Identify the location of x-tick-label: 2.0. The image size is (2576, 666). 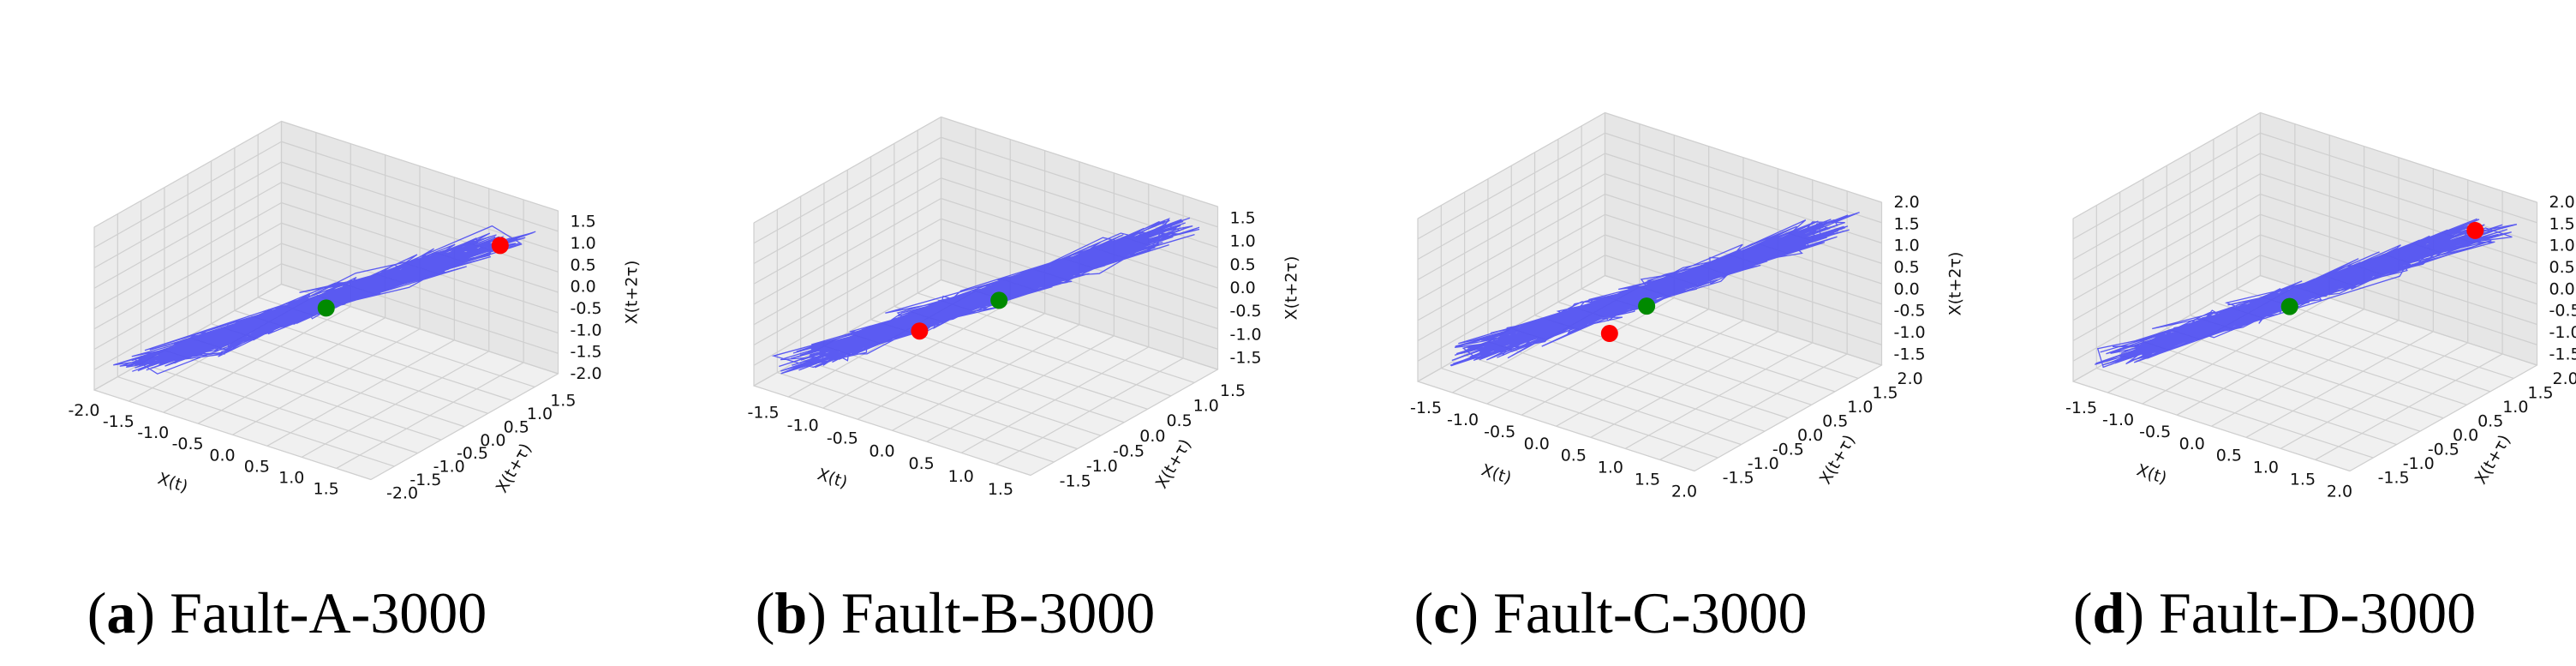
(2340, 492).